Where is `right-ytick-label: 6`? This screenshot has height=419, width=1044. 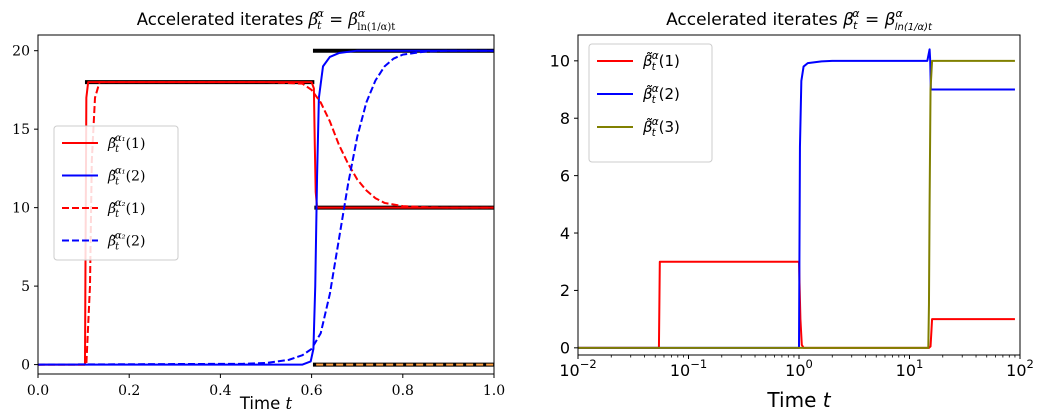 right-ytick-label: 6 is located at coordinates (565, 175).